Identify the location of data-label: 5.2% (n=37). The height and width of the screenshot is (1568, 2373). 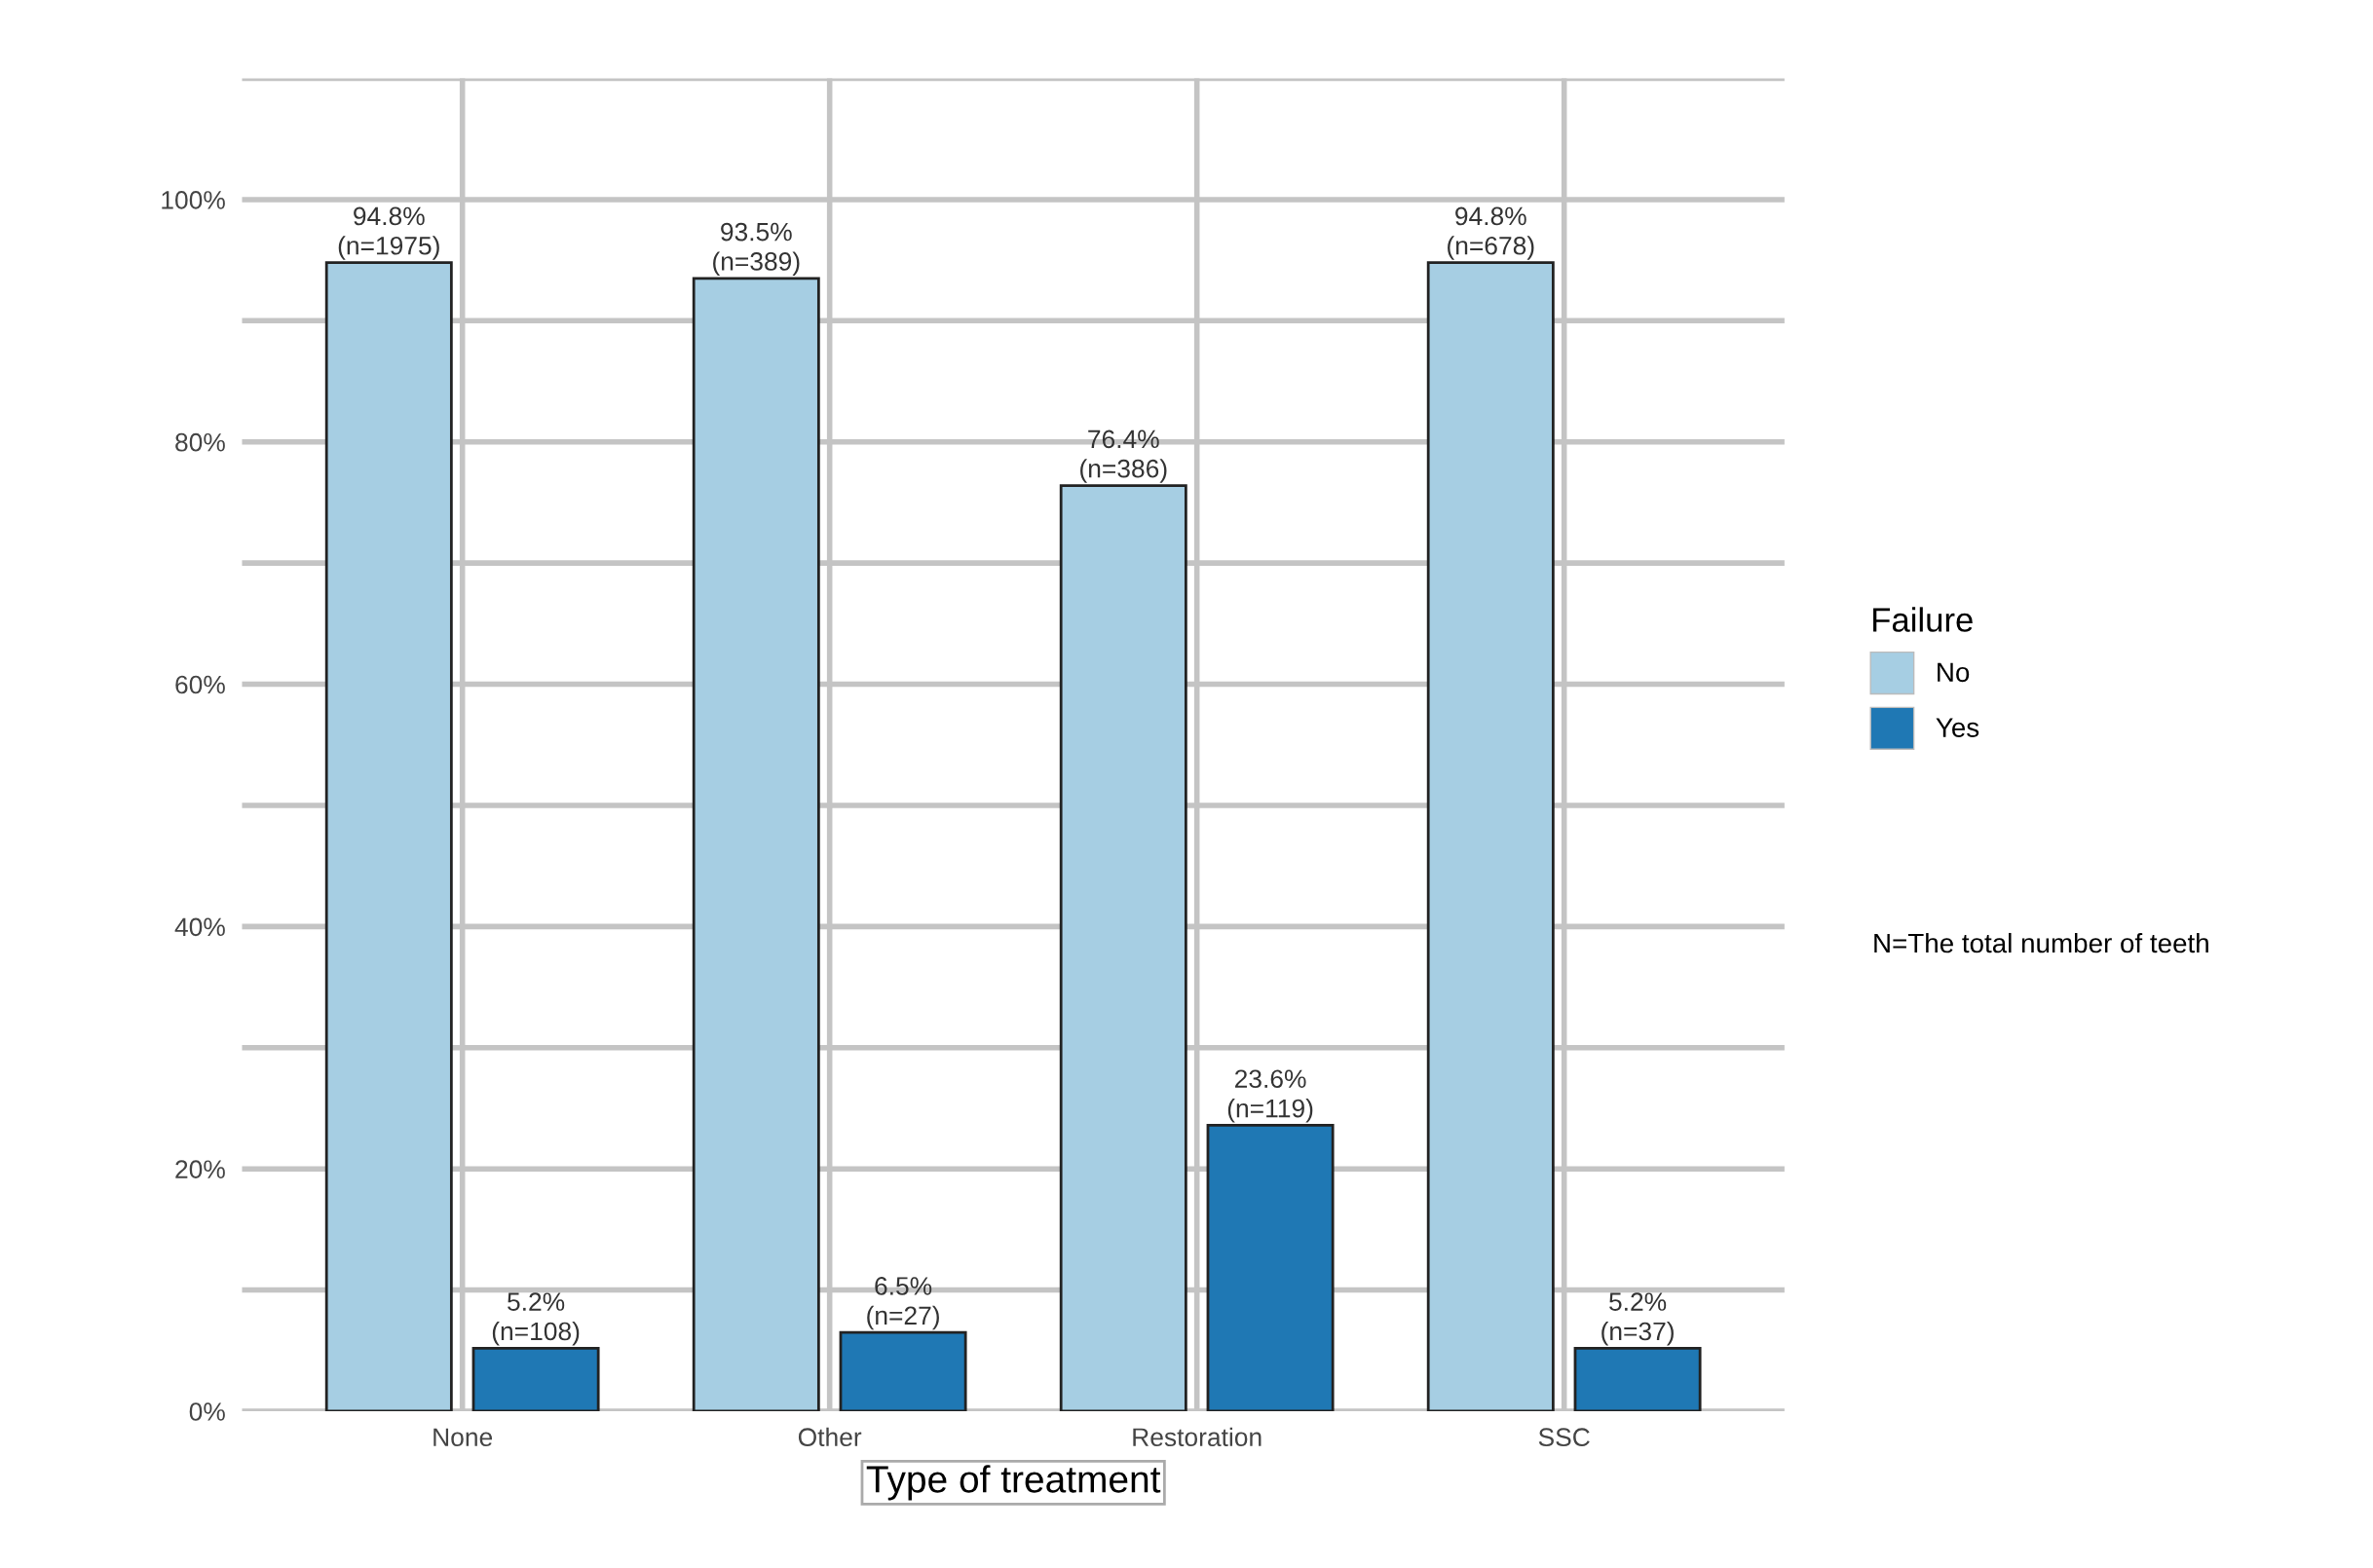
(1637, 1319).